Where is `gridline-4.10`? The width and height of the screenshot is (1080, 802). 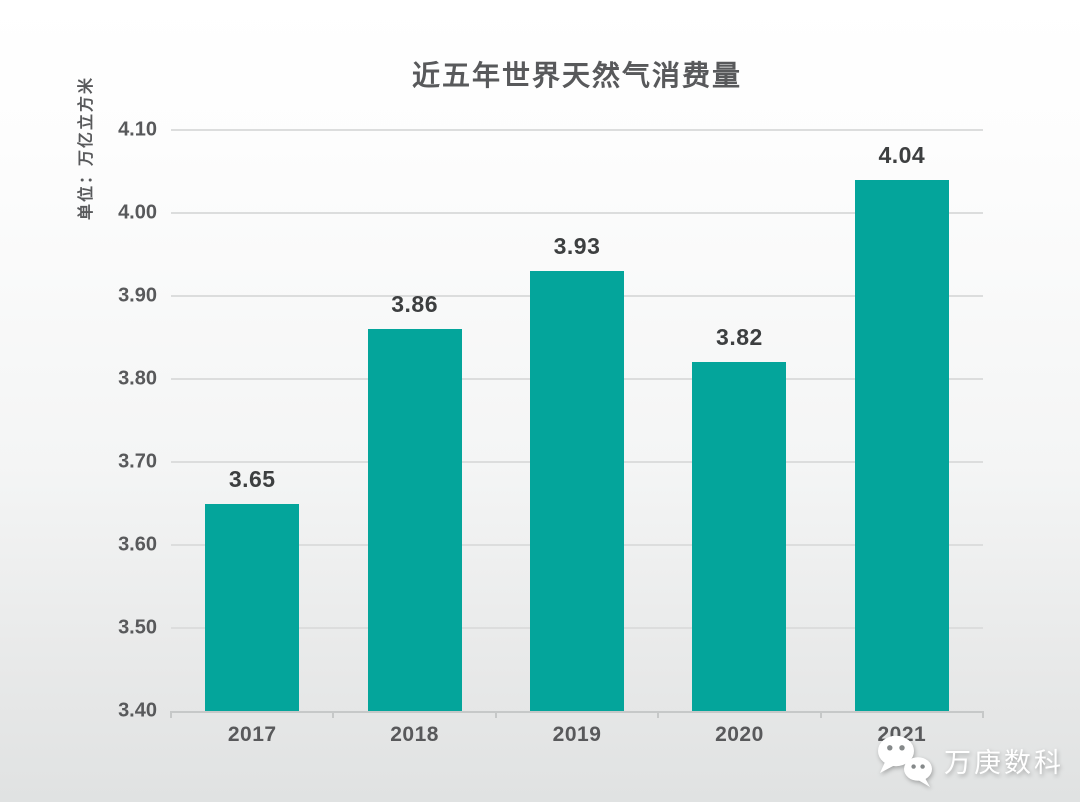
gridline-4.10 is located at coordinates (577, 130).